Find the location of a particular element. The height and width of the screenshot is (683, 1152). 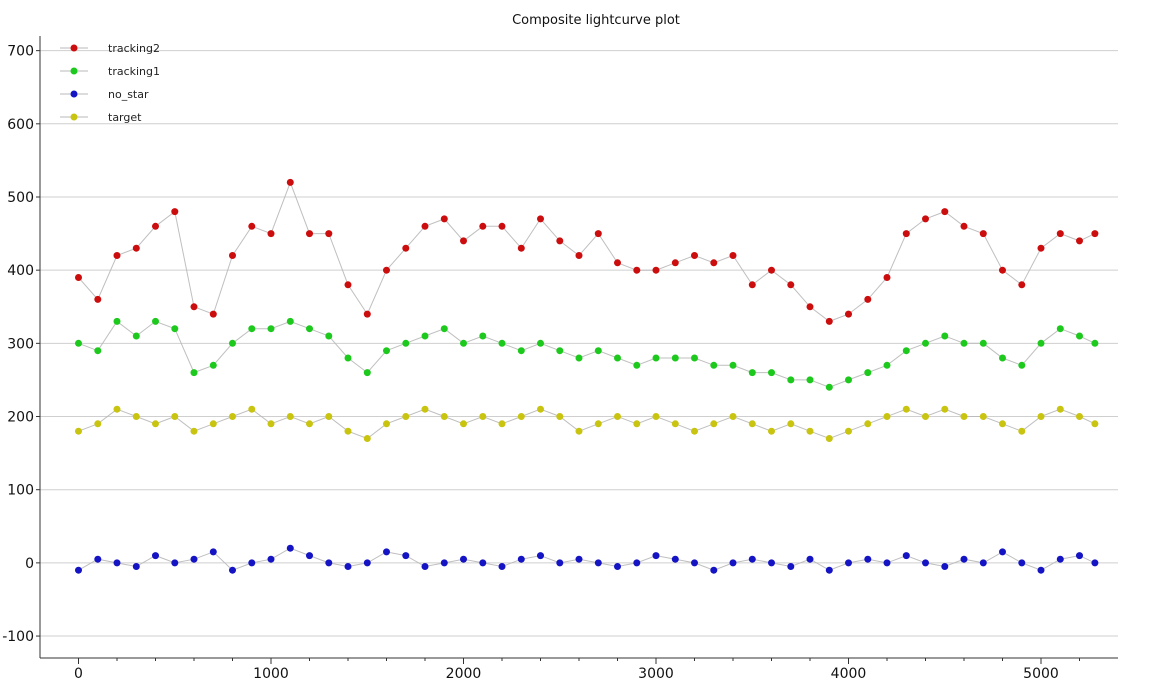

series-line-tracking1 is located at coordinates (587, 354).